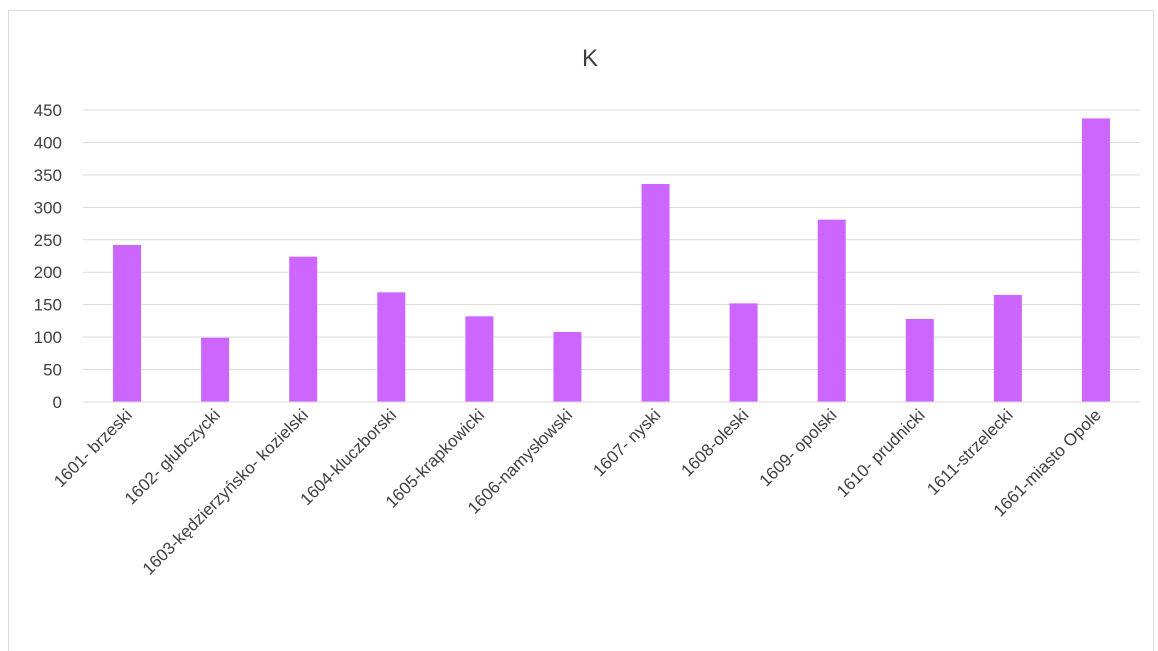 The width and height of the screenshot is (1158, 651). Describe the element at coordinates (93, 448) in the screenshot. I see `x-category-label: 1601- brzeski` at that location.